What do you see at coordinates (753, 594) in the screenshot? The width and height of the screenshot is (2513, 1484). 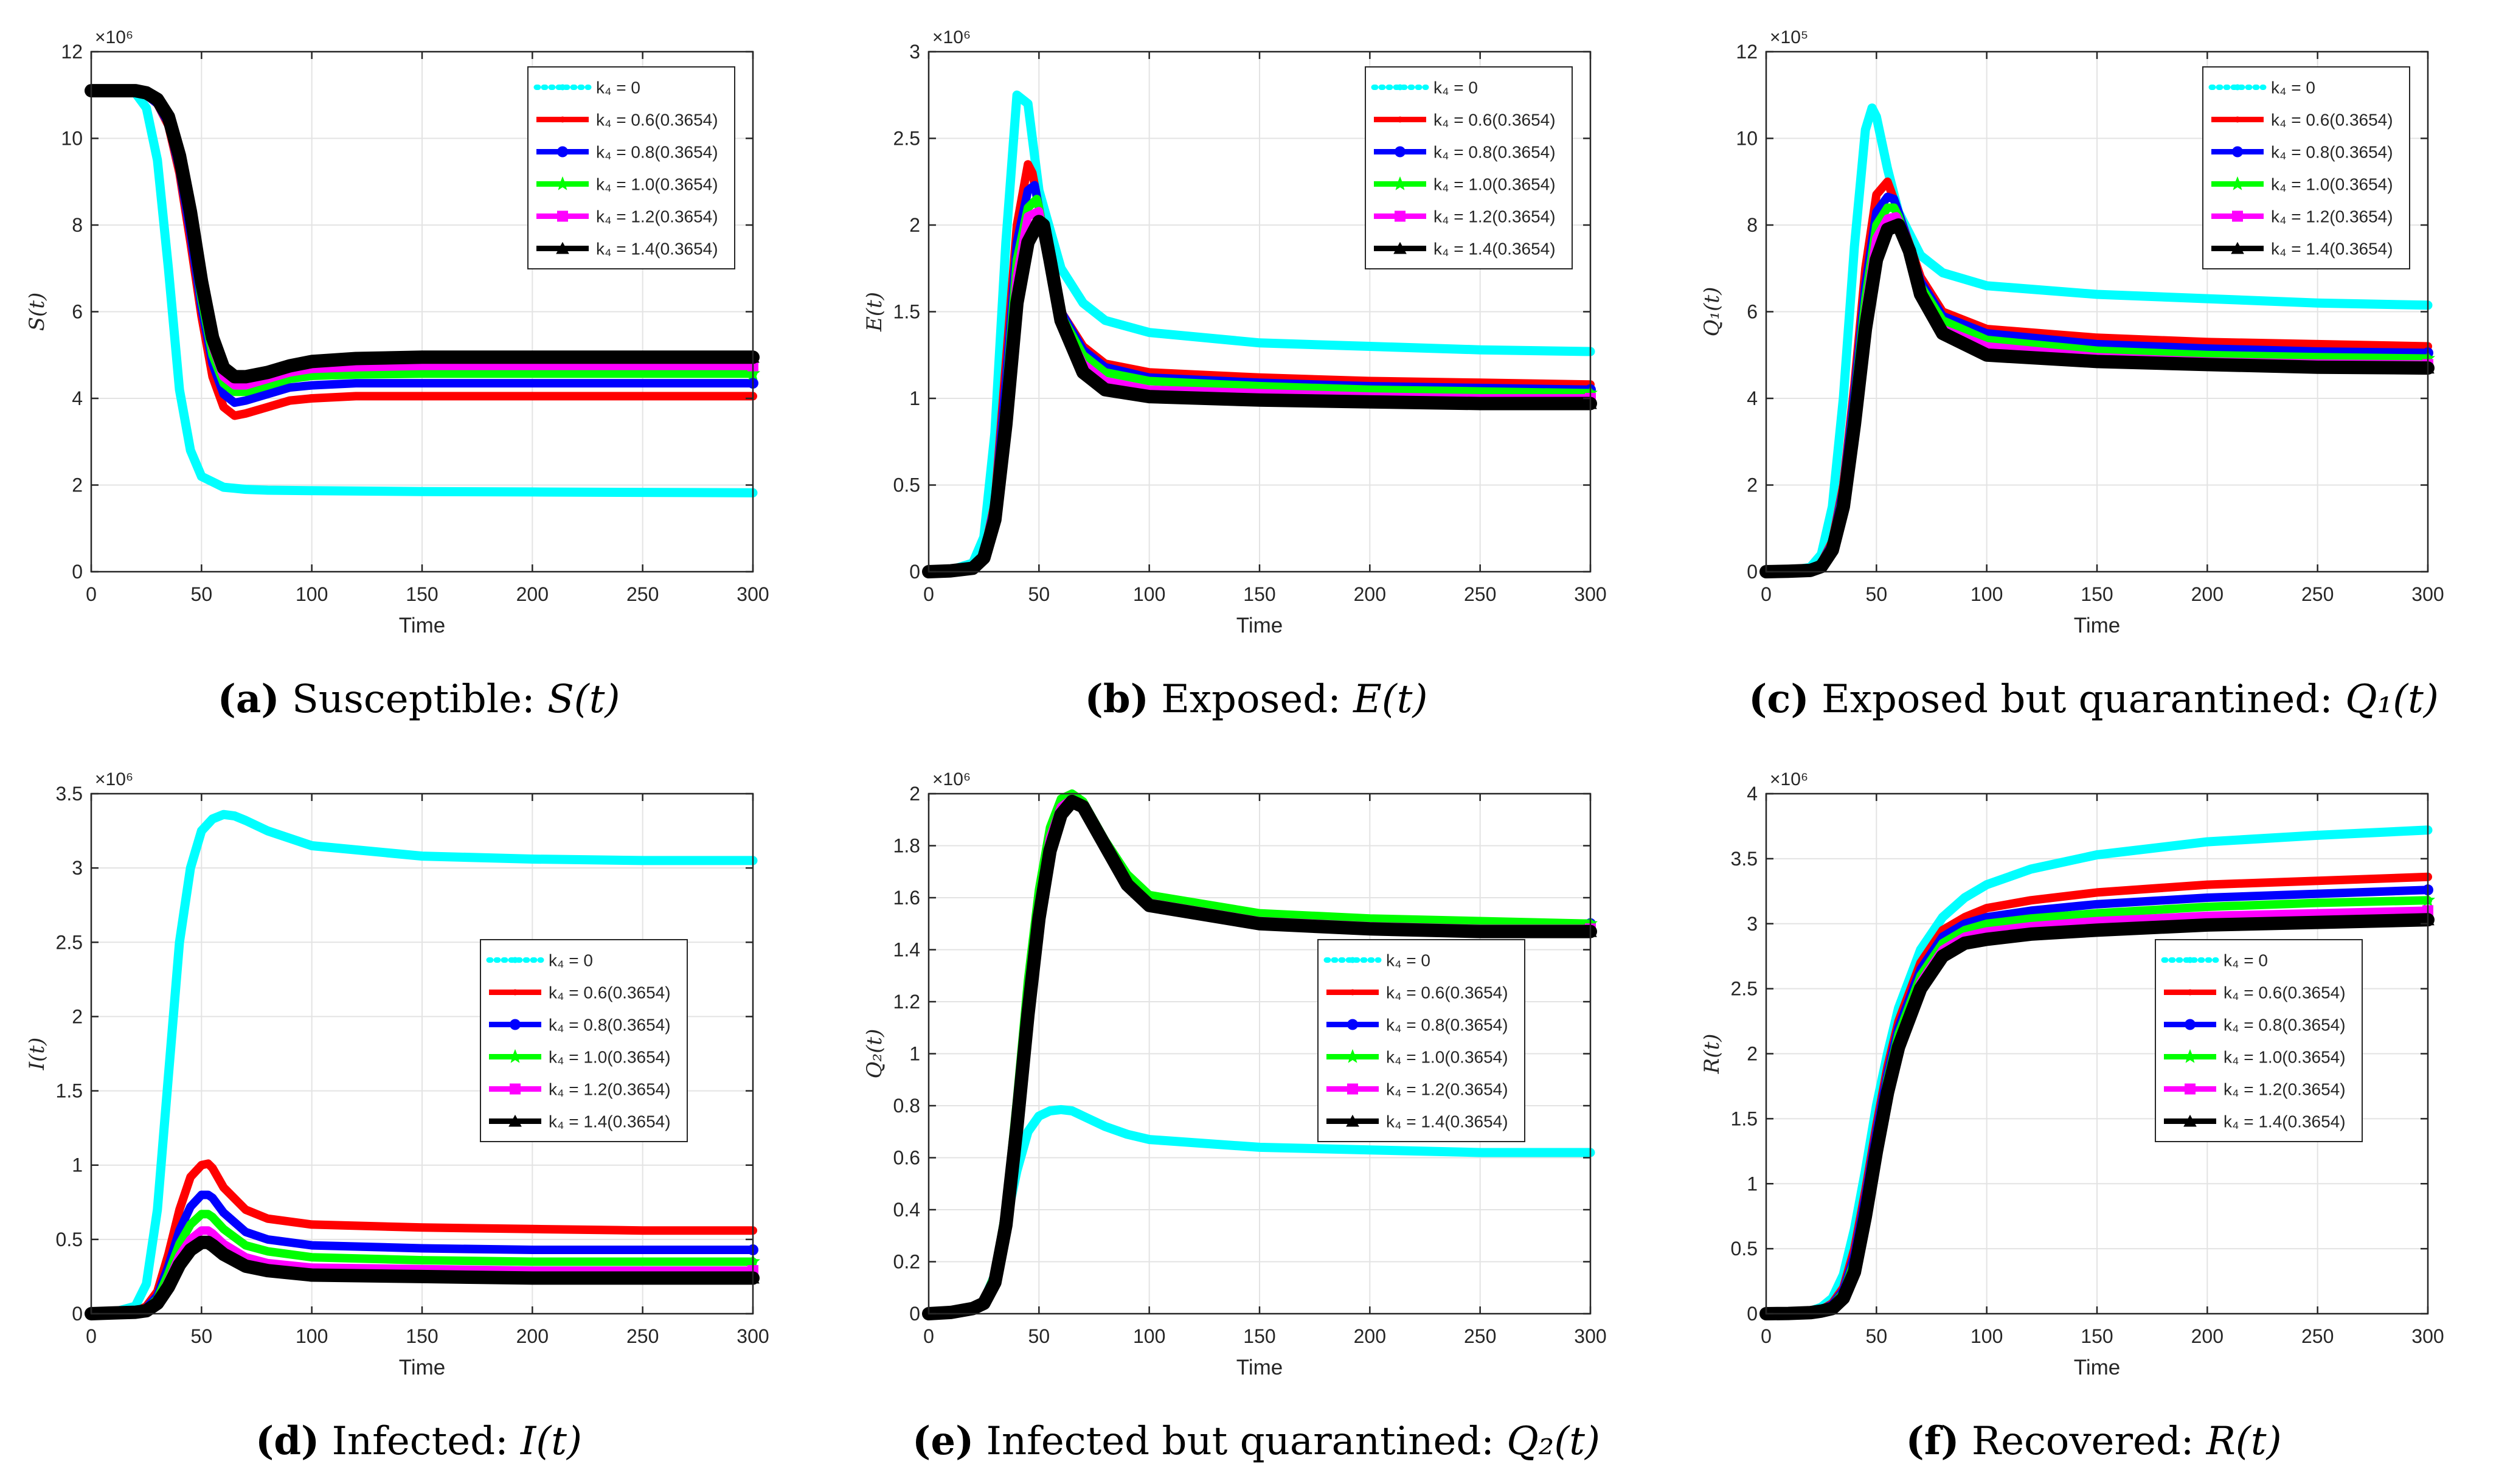 I see `tick-label-x: 300` at bounding box center [753, 594].